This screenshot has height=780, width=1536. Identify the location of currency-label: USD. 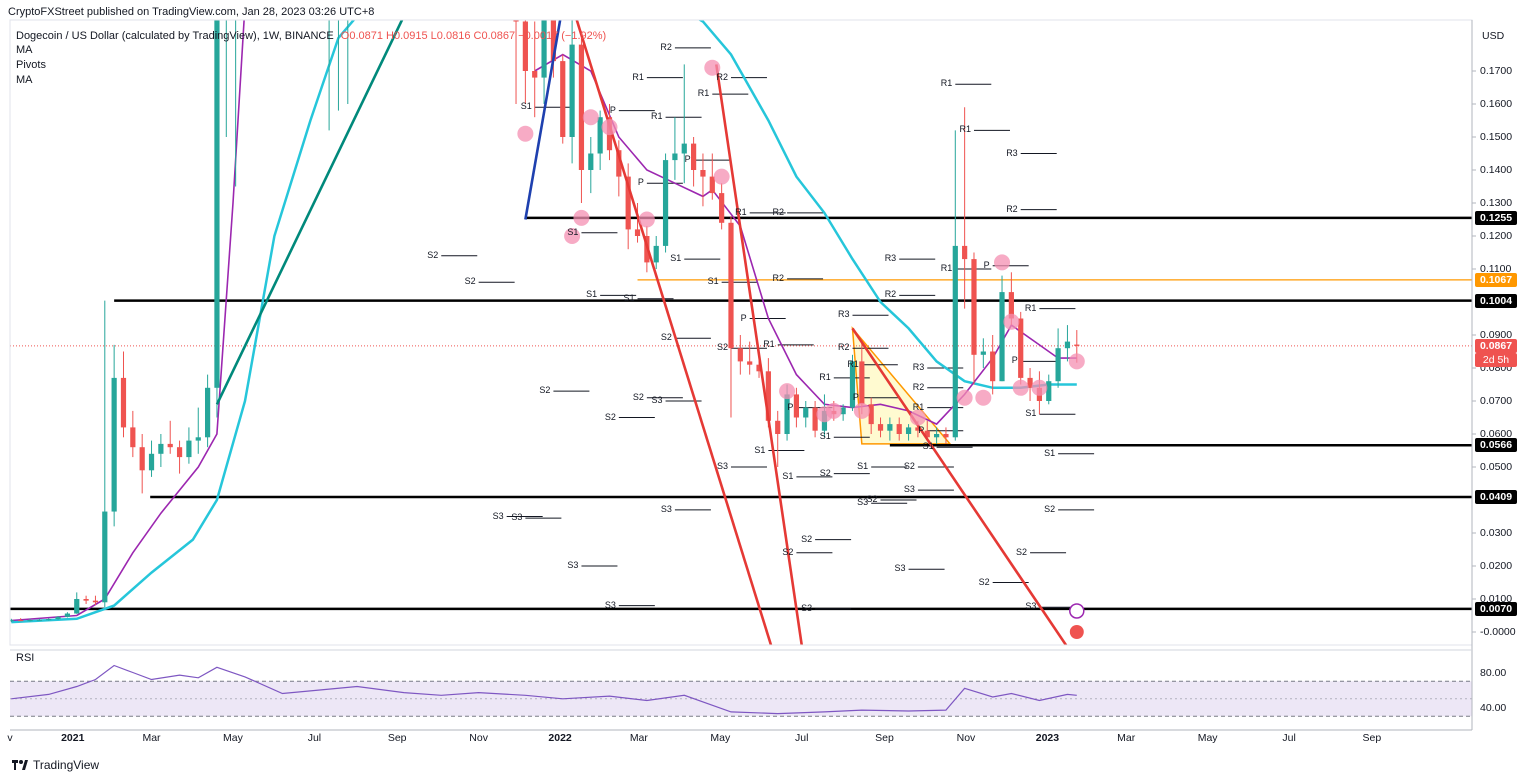
(1493, 36).